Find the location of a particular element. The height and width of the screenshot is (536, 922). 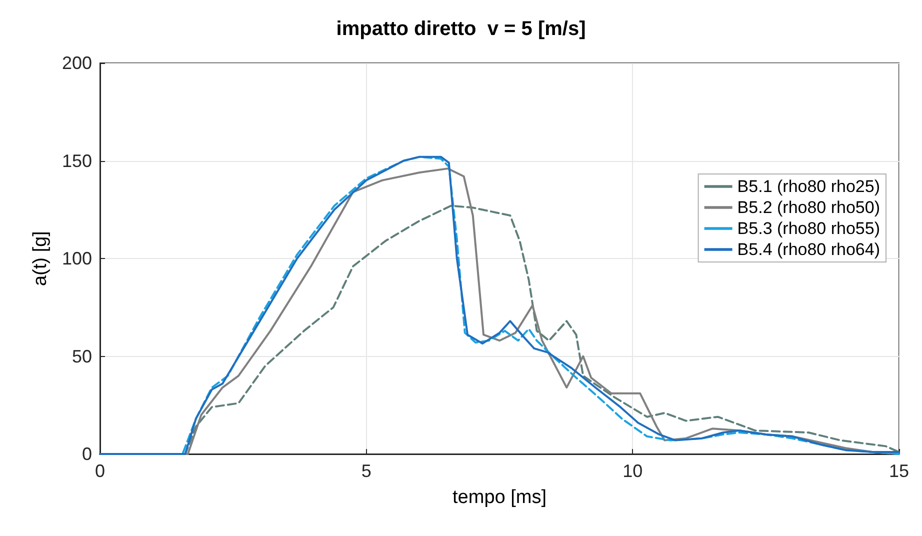

x-tick-label: 5 is located at coordinates (366, 471).